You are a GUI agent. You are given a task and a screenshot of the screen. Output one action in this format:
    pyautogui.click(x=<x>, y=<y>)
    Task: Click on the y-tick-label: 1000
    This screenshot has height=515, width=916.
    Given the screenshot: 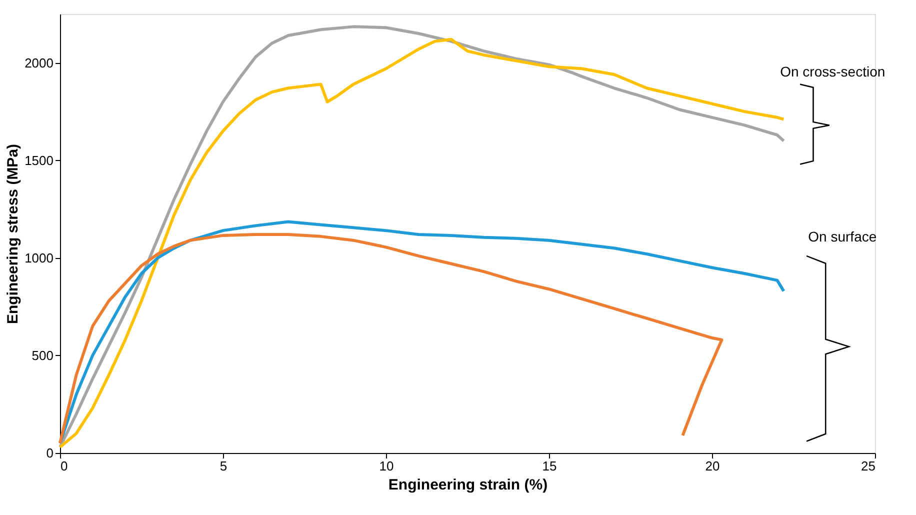 What is the action you would take?
    pyautogui.click(x=39, y=258)
    